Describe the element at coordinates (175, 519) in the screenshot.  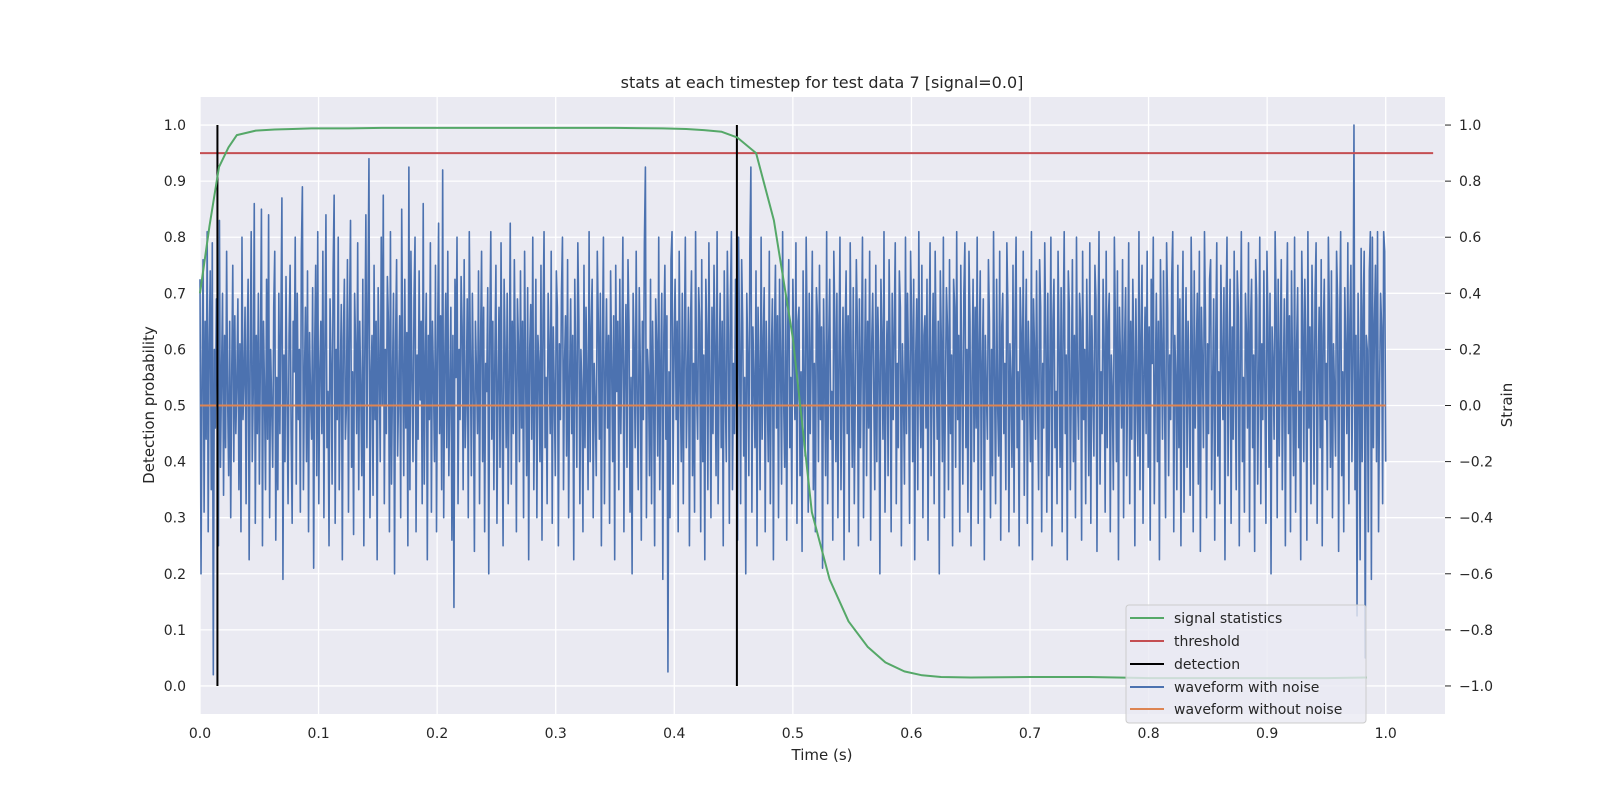
I see `y-tick-label: 0.3` at that location.